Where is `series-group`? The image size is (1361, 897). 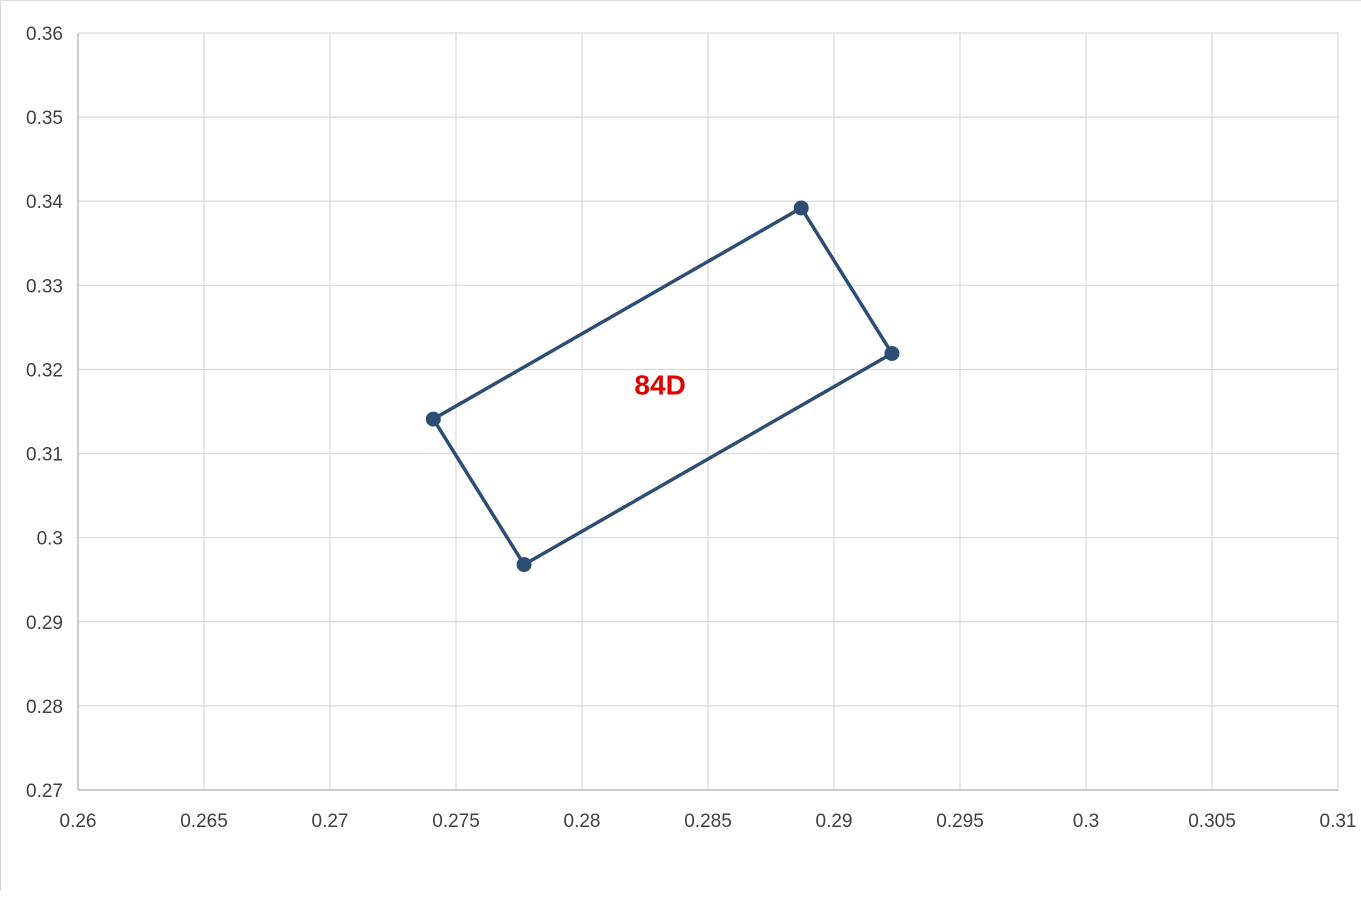 series-group is located at coordinates (662, 386).